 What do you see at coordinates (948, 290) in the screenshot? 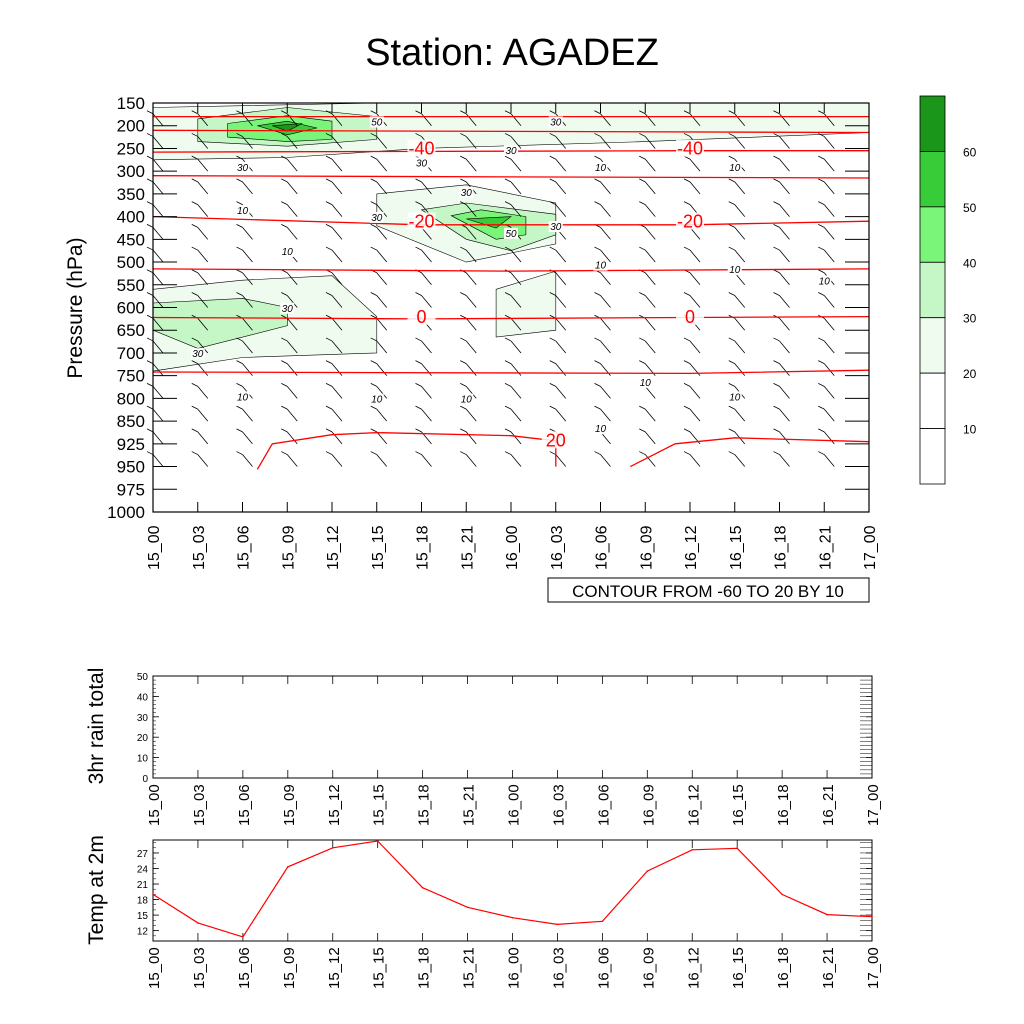
I see `humidity-legend: 60 50 40 30 20 10` at bounding box center [948, 290].